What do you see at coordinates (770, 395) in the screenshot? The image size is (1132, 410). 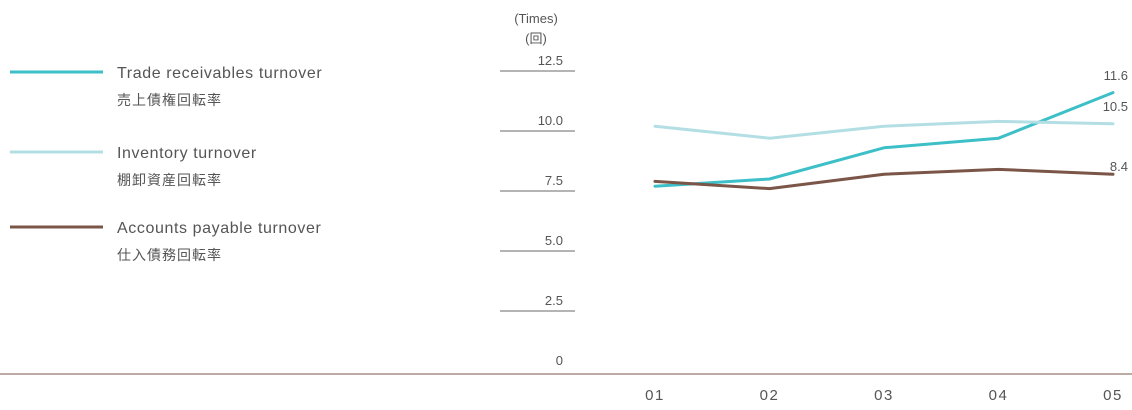 I see `x-tick-label: 02` at bounding box center [770, 395].